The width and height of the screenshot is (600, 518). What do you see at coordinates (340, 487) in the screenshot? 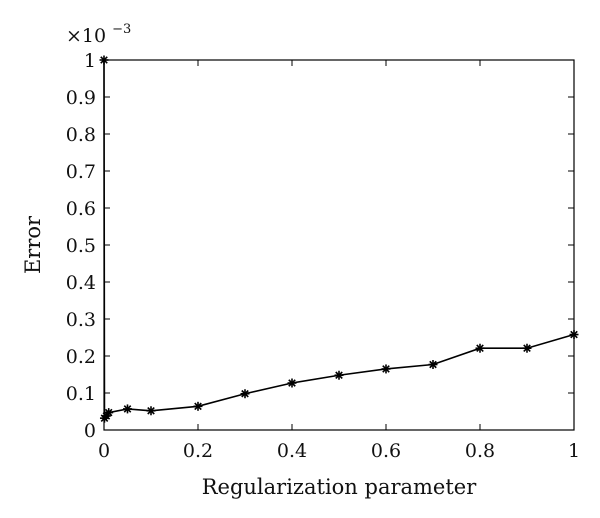
I see `x-axis-label: Regularization parameter` at bounding box center [340, 487].